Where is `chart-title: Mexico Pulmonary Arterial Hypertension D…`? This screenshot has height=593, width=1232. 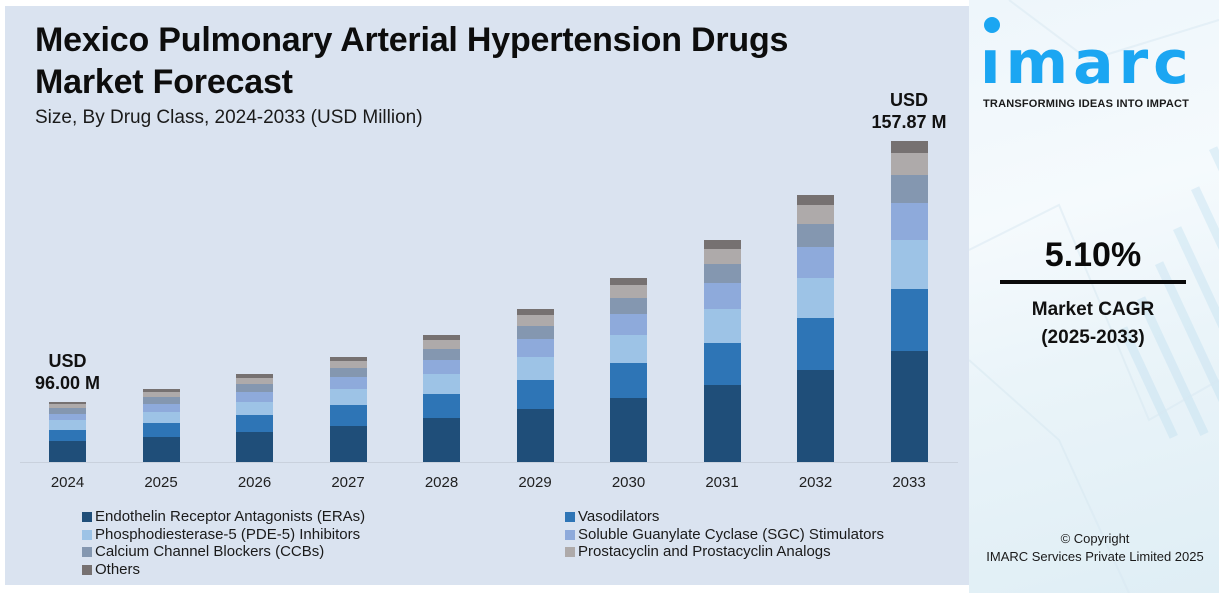 chart-title: Mexico Pulmonary Arterial Hypertension D… is located at coordinates (485, 61).